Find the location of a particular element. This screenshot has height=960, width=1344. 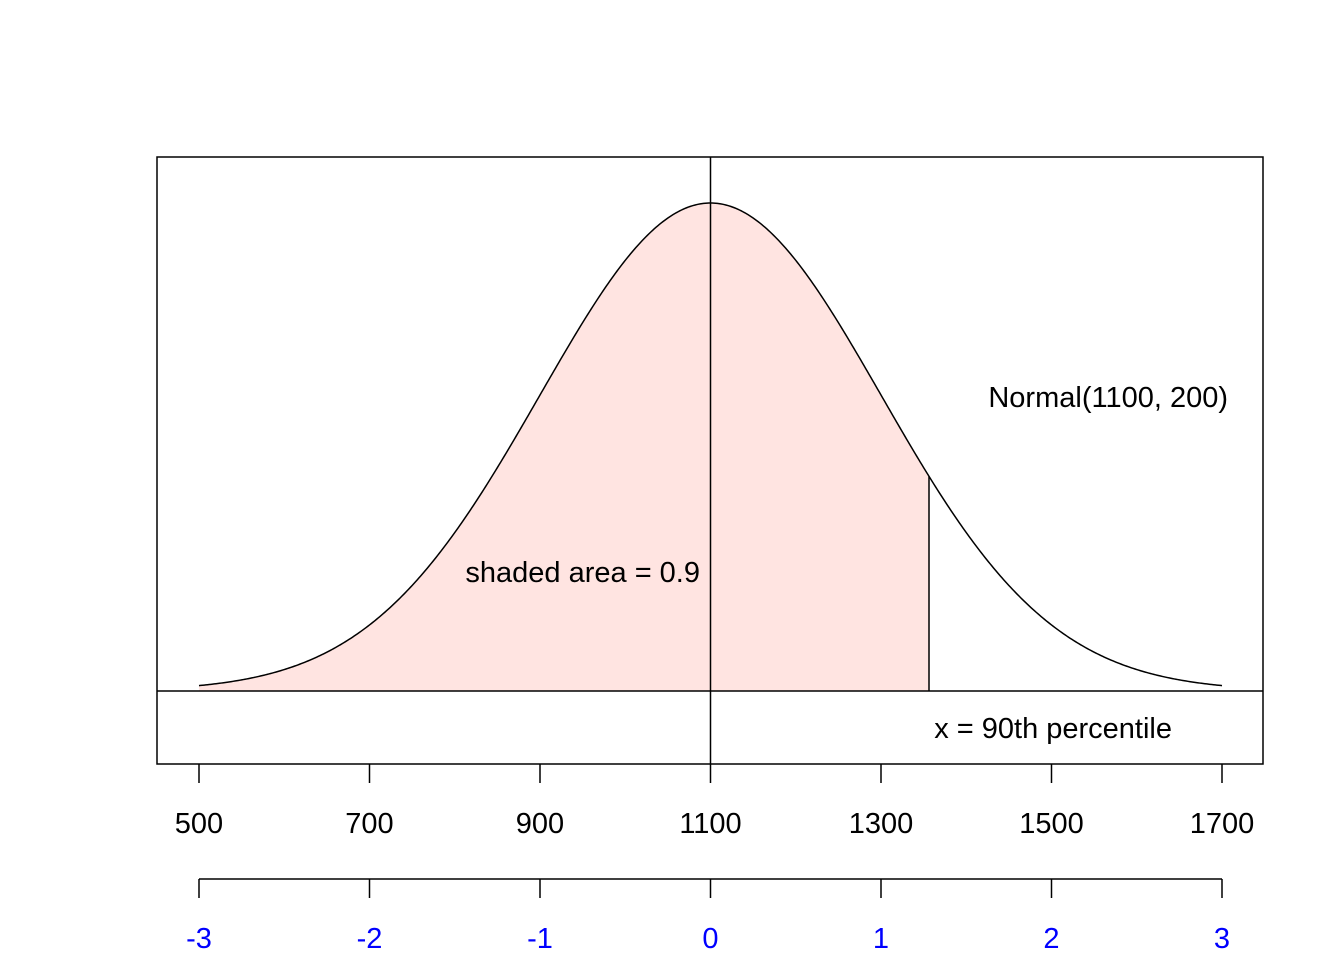

x-tick-label: 1100 is located at coordinates (710, 824).